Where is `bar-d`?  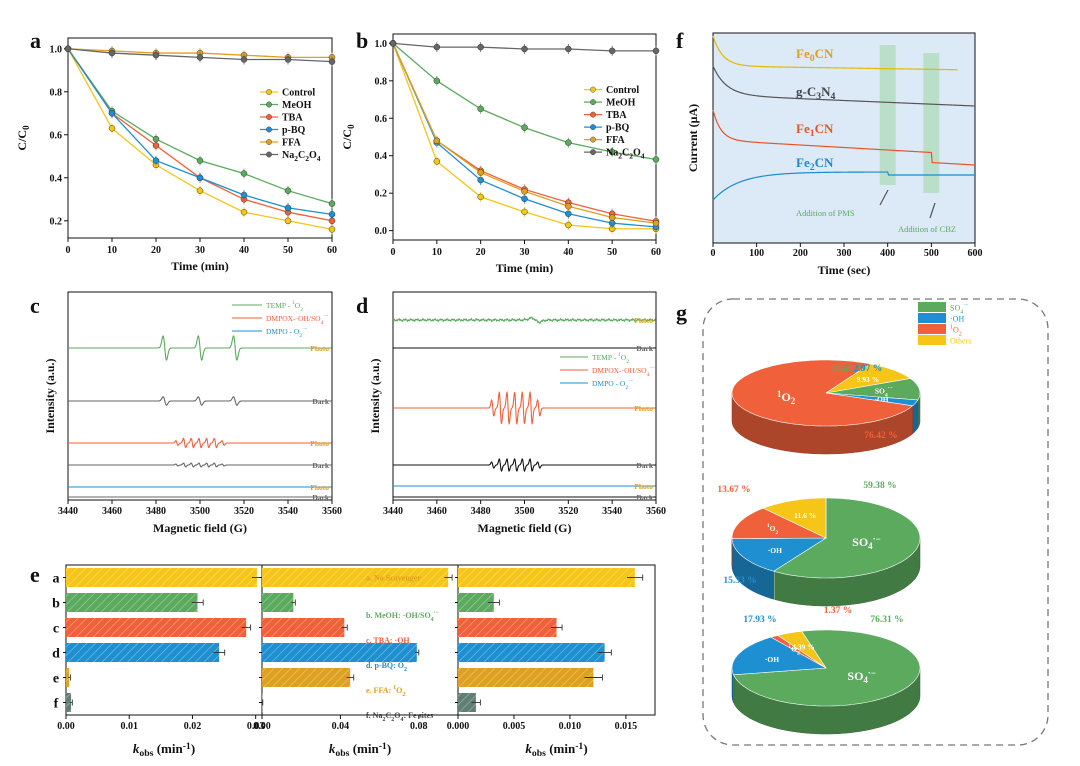 bar-d is located at coordinates (339, 652).